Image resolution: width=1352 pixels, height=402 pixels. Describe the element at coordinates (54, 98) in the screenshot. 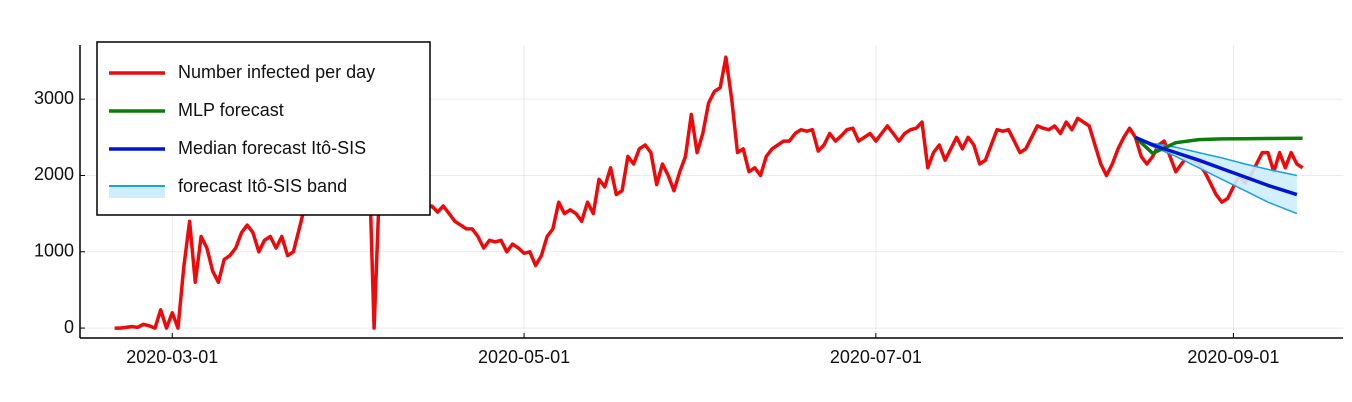

I see `y-tick-label: 3000` at that location.